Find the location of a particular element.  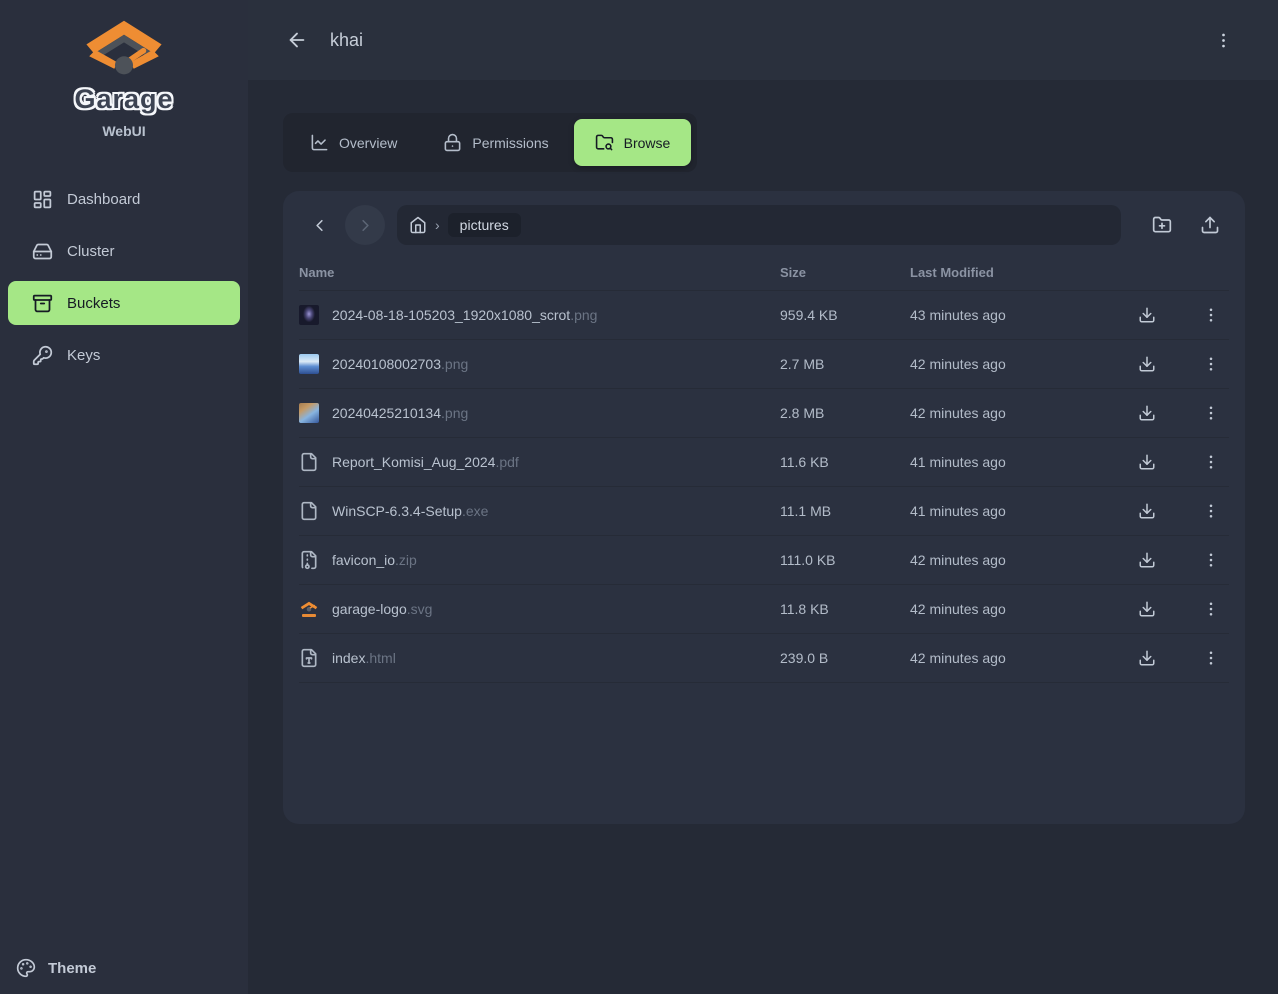

file-link: 2024-08-18-105203_1920x1080_scrot.png is located at coordinates (464, 315).